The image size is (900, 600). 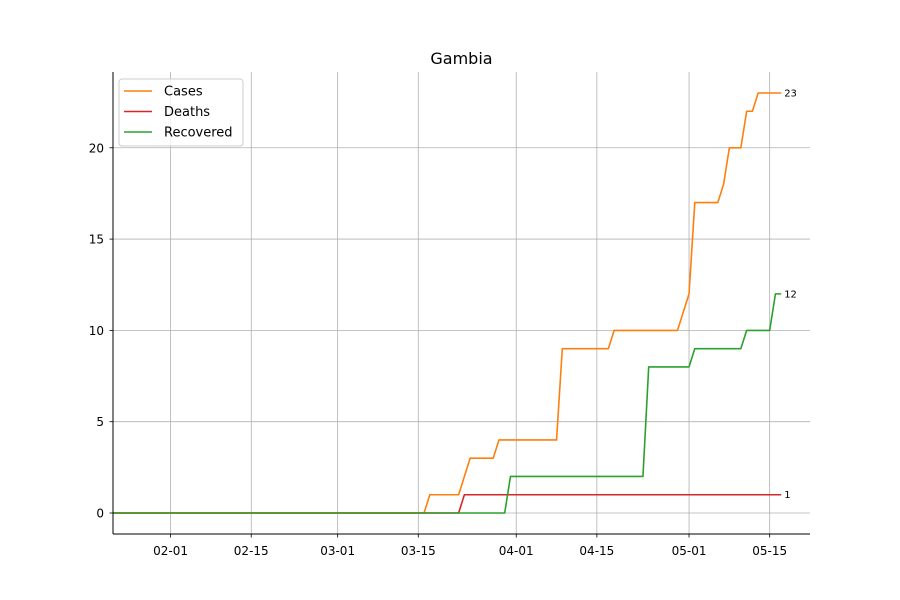 What do you see at coordinates (787, 495) in the screenshot?
I see `end-label-deaths: 1` at bounding box center [787, 495].